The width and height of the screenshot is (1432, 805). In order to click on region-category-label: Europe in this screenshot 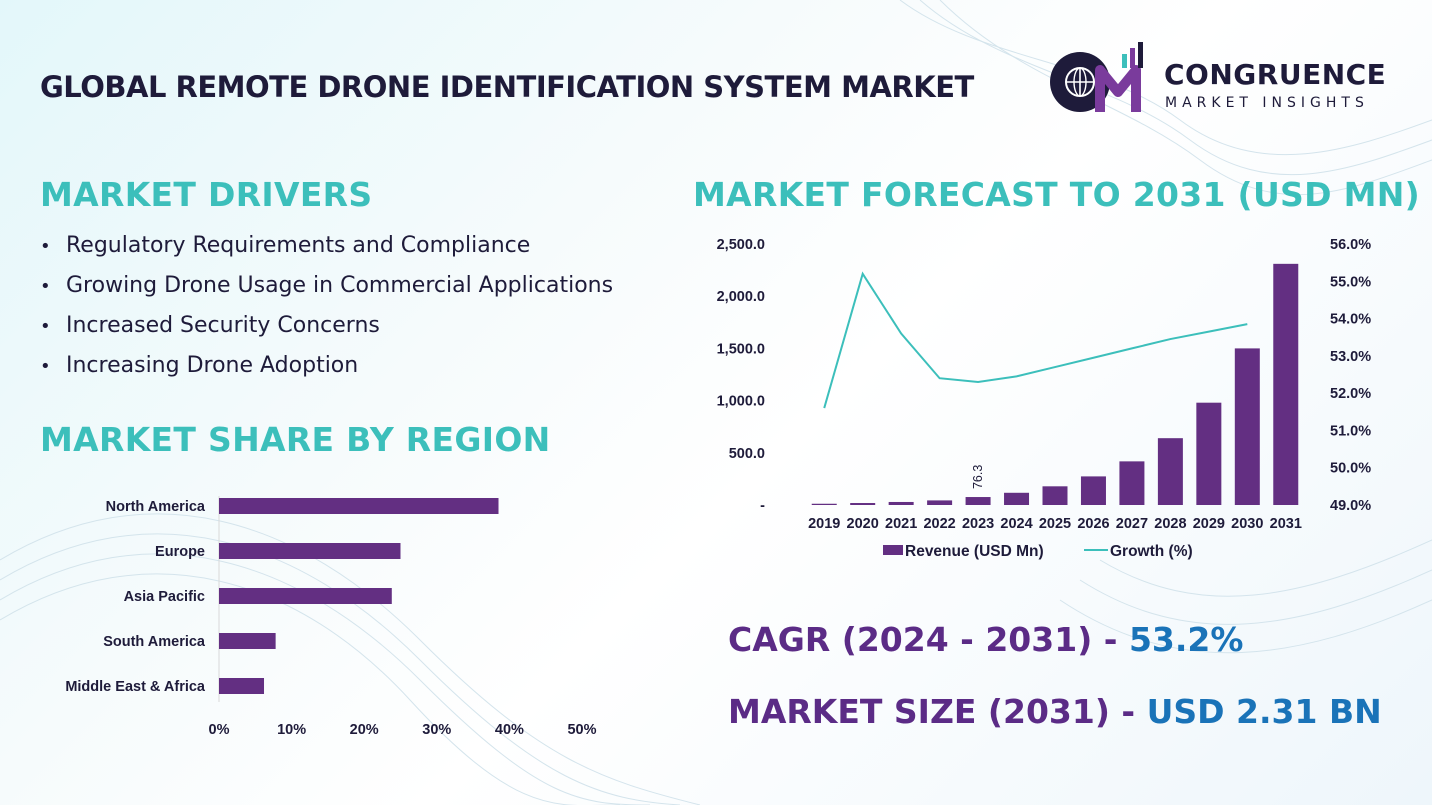, I will do `click(180, 552)`.